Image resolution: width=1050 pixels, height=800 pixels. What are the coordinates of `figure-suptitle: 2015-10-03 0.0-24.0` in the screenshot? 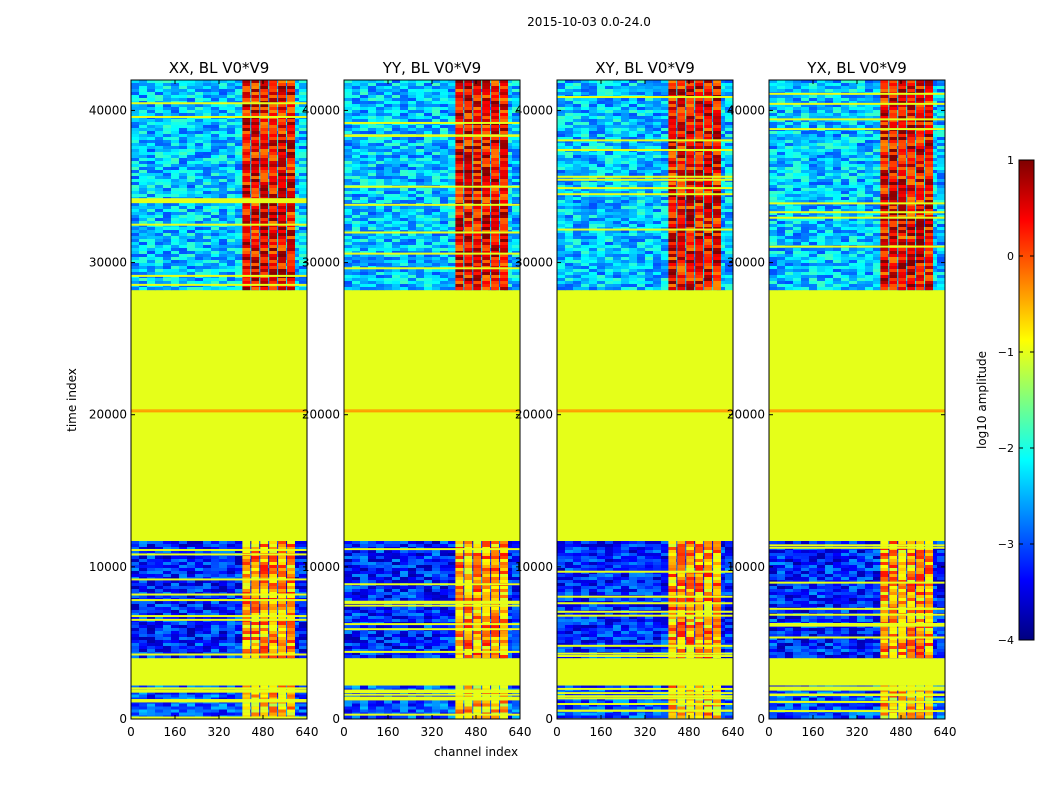 It's located at (589, 22).